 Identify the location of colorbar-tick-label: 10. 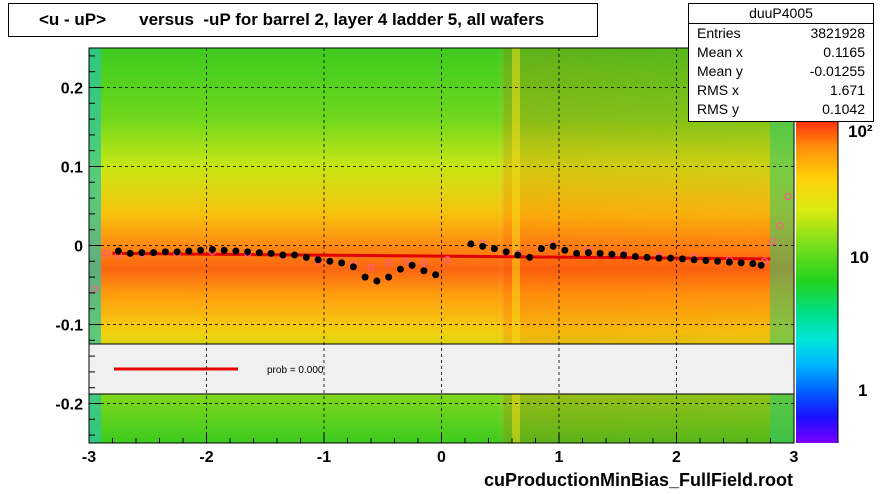
(859, 257).